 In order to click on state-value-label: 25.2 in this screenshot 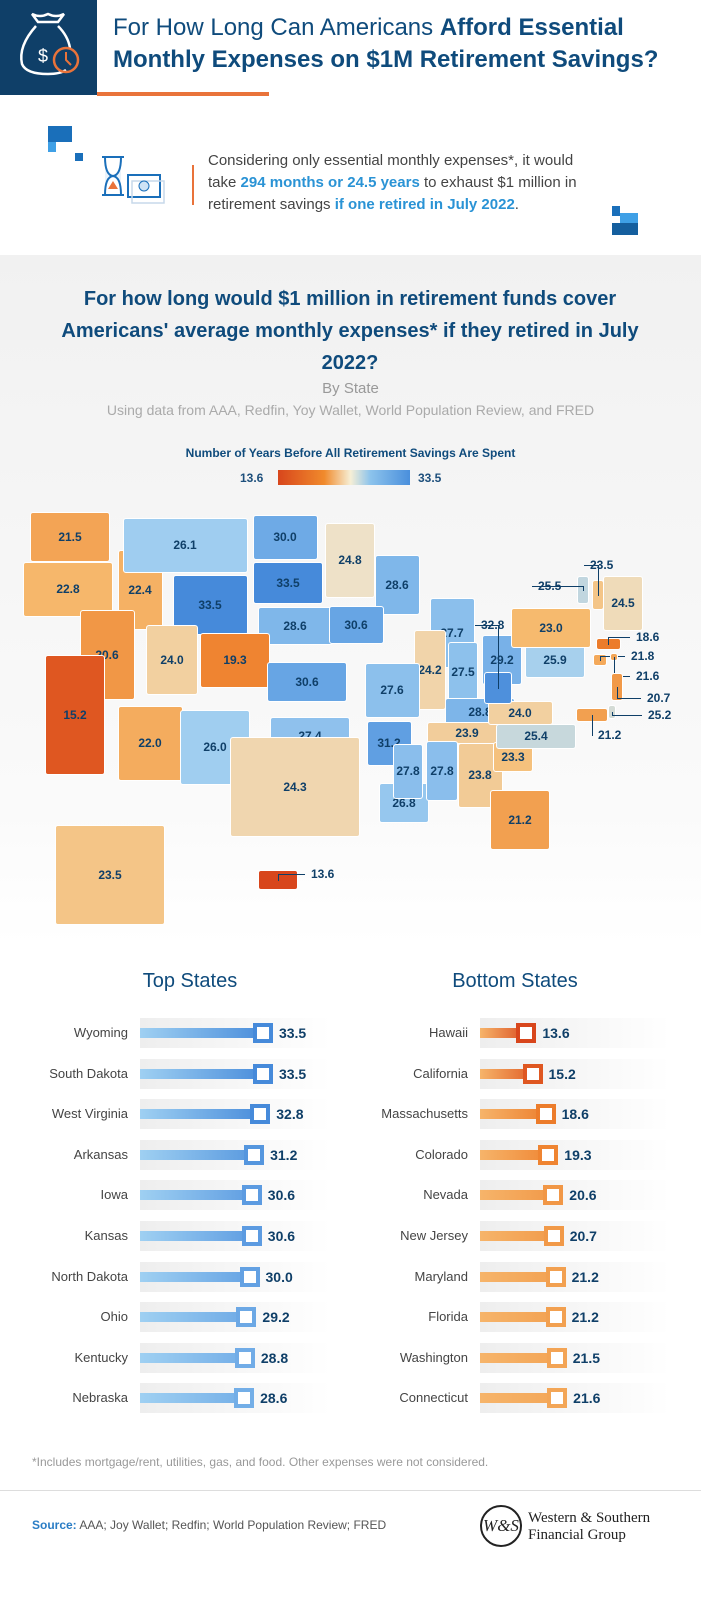, I will do `click(660, 715)`.